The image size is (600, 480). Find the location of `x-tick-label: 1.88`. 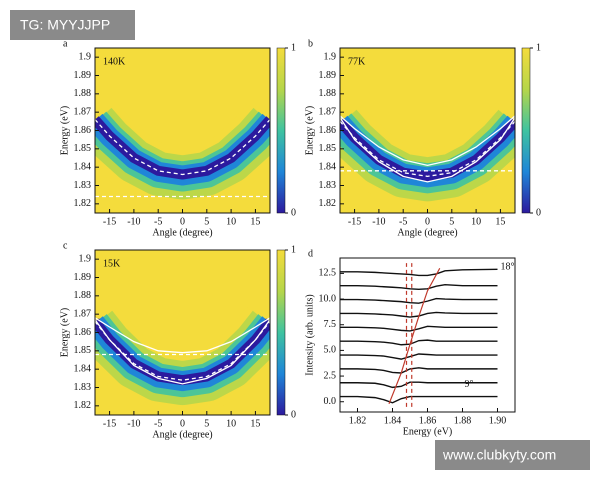

x-tick-label: 1.88 is located at coordinates (463, 420).